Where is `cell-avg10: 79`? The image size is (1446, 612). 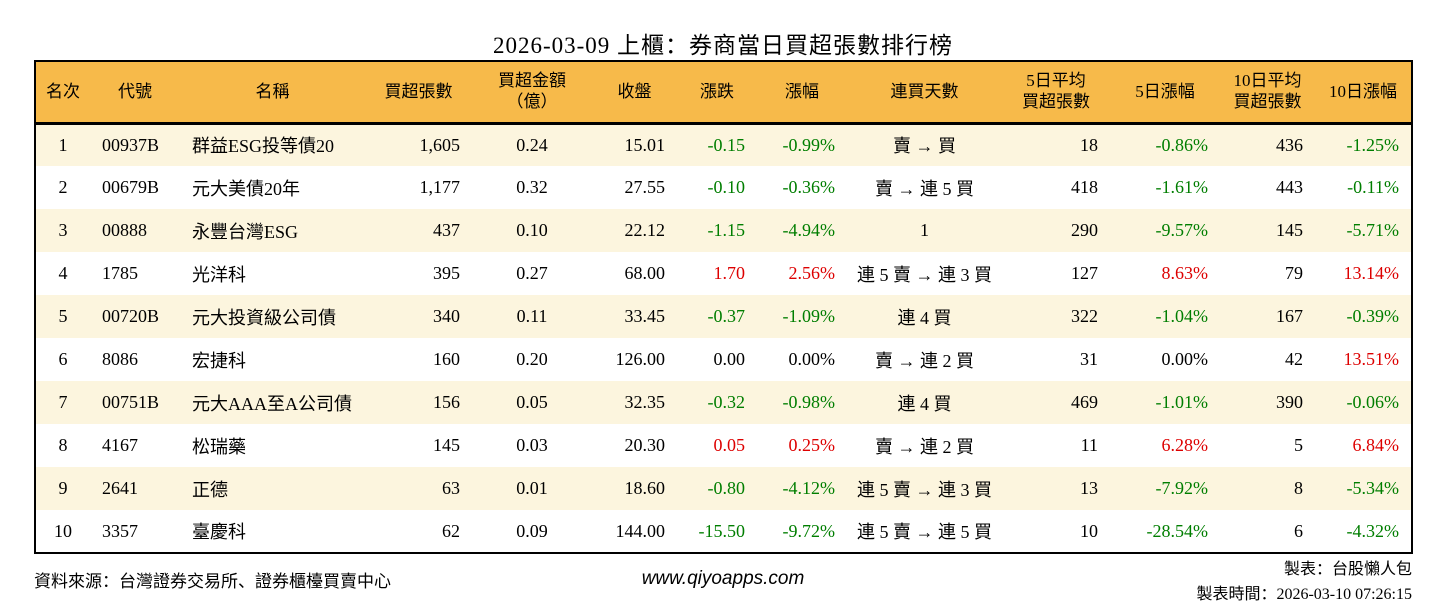
cell-avg10: 79 is located at coordinates (1294, 273).